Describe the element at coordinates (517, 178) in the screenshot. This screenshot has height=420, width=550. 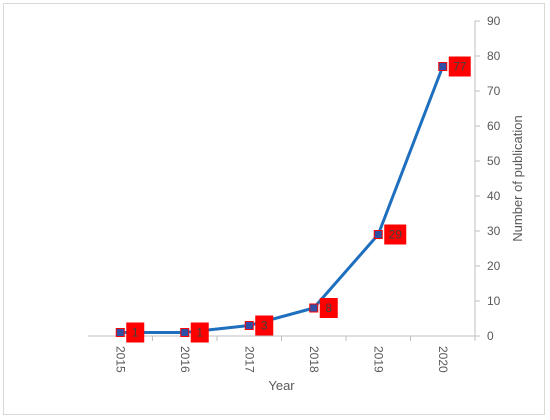
I see `y-axis-title: Number of publication` at that location.